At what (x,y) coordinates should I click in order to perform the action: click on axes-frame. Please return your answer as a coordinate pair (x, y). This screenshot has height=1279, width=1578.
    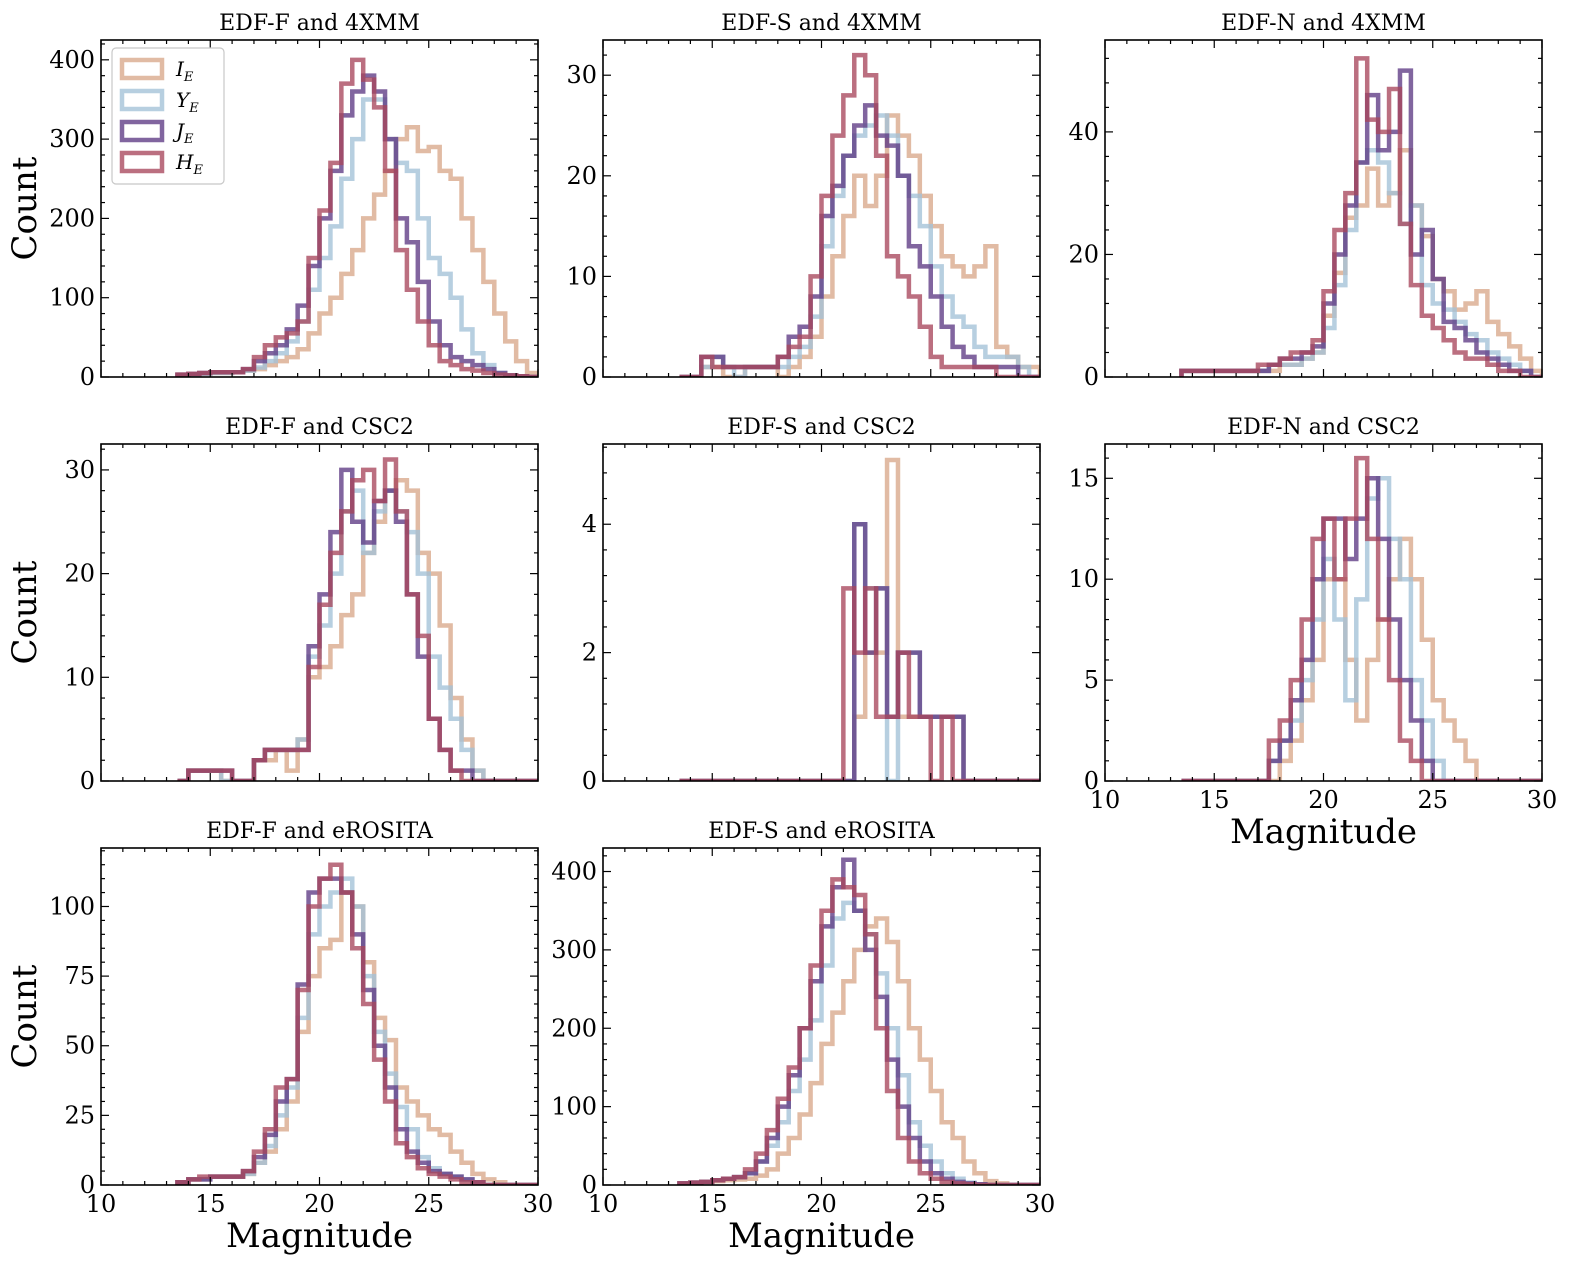
    Looking at the image, I should click on (821, 612).